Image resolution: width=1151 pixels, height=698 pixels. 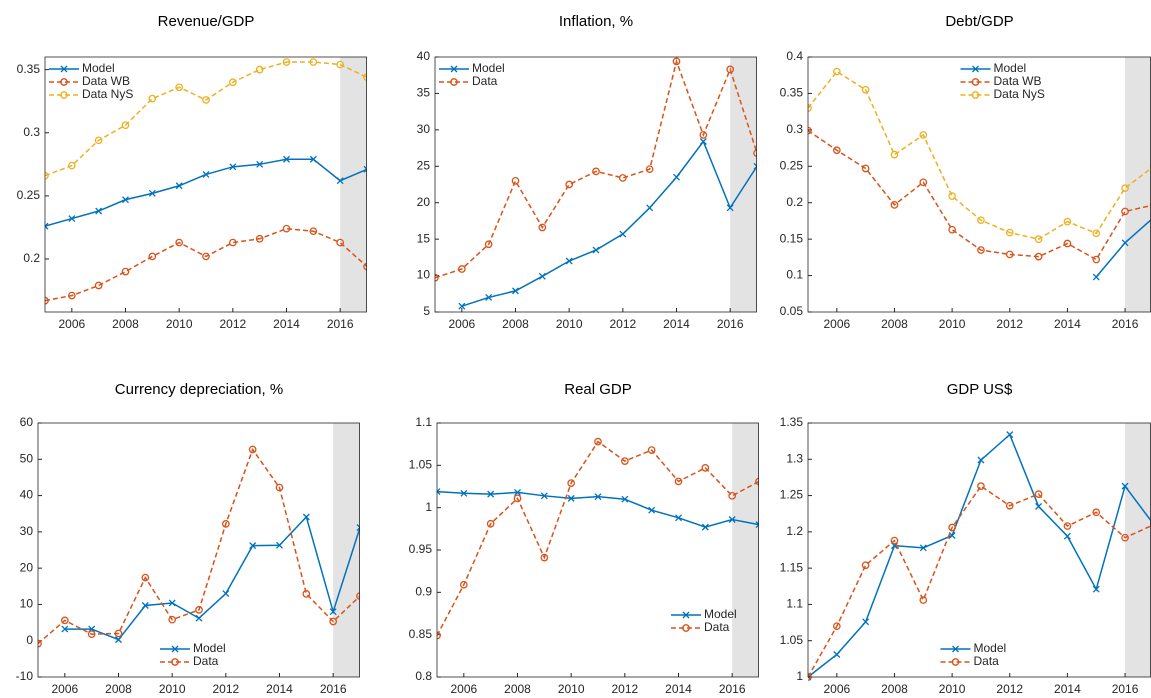 I want to click on y-tick-label: 60, so click(x=27, y=422).